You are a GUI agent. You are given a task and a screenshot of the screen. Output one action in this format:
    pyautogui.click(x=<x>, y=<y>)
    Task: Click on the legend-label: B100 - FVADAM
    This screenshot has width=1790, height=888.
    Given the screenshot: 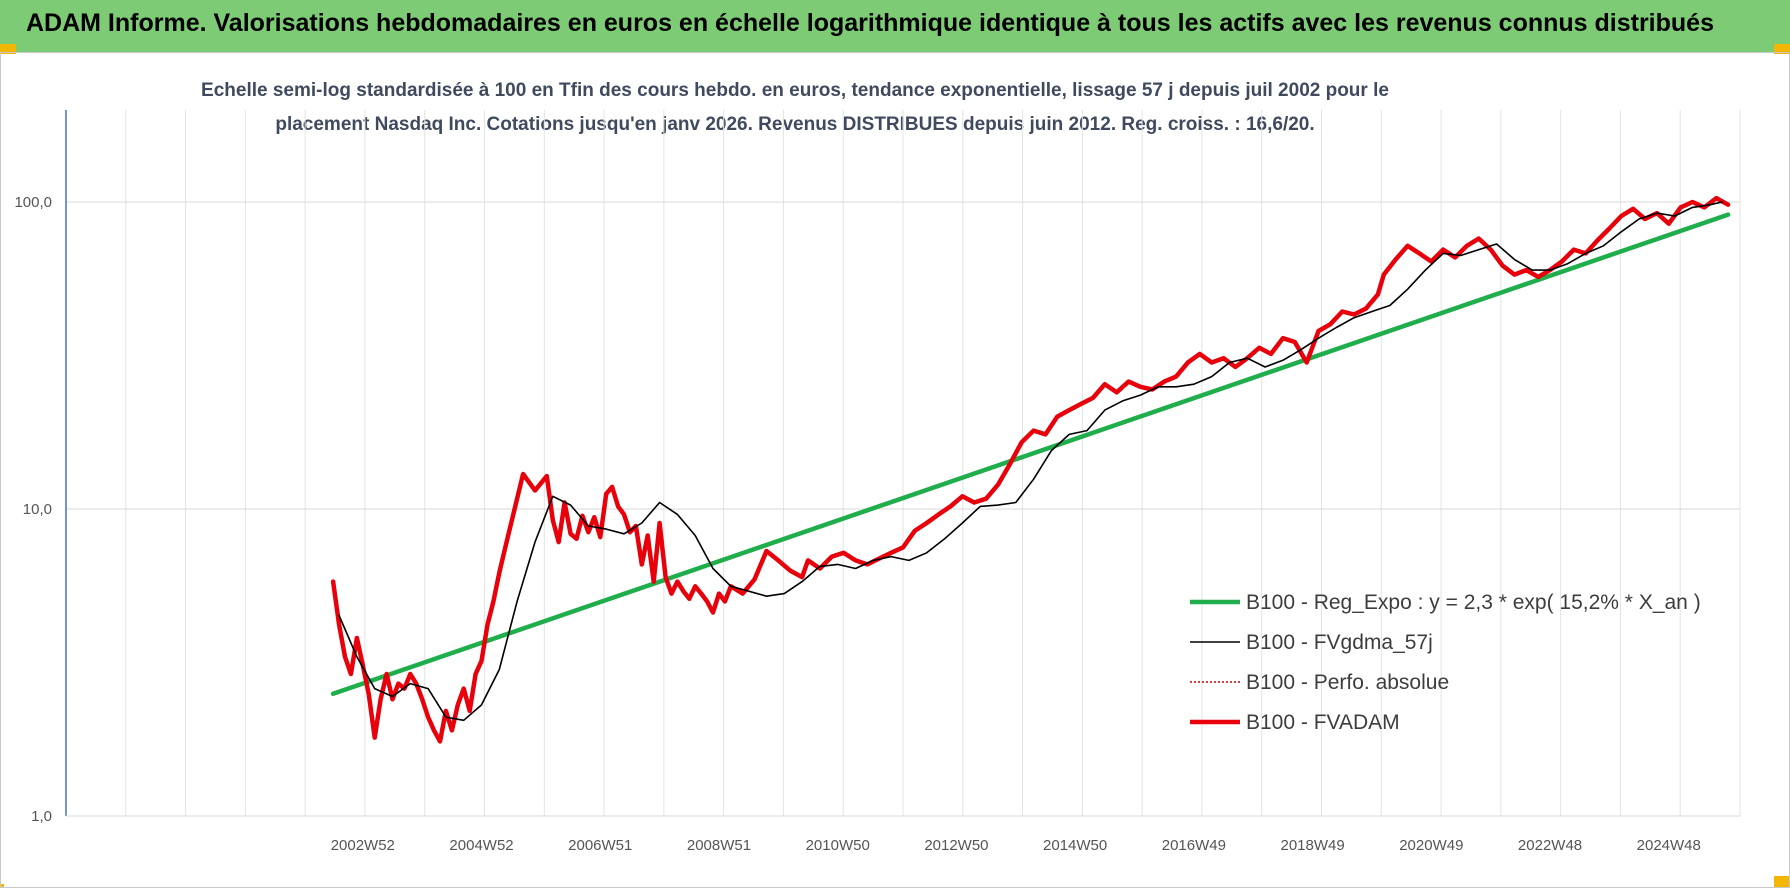 What is the action you would take?
    pyautogui.click(x=1323, y=722)
    